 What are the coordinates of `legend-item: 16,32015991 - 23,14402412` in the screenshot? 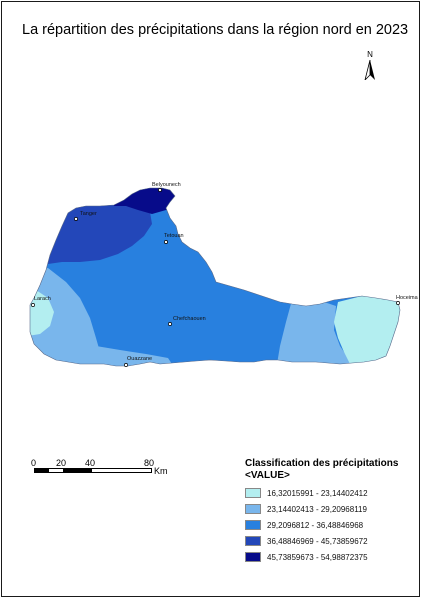 It's located at (330, 493).